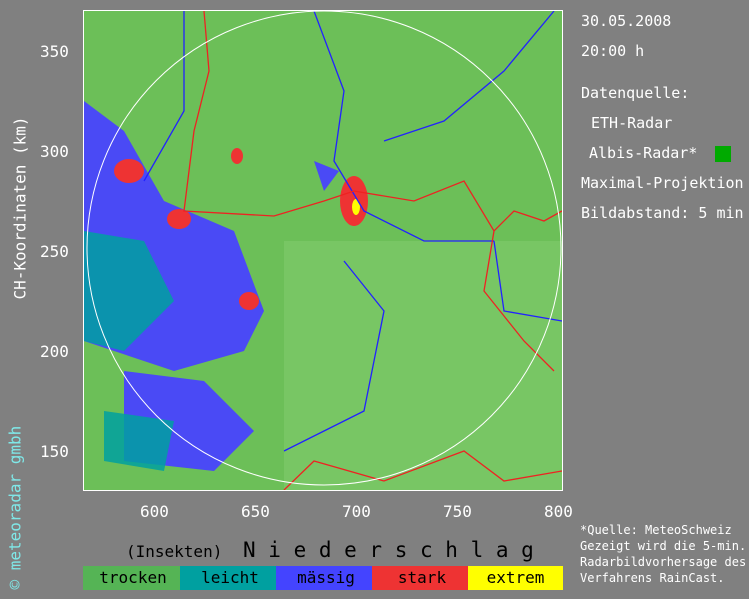 Image resolution: width=749 pixels, height=599 pixels. Describe the element at coordinates (54, 51) in the screenshot. I see `y-tick: 350` at that location.